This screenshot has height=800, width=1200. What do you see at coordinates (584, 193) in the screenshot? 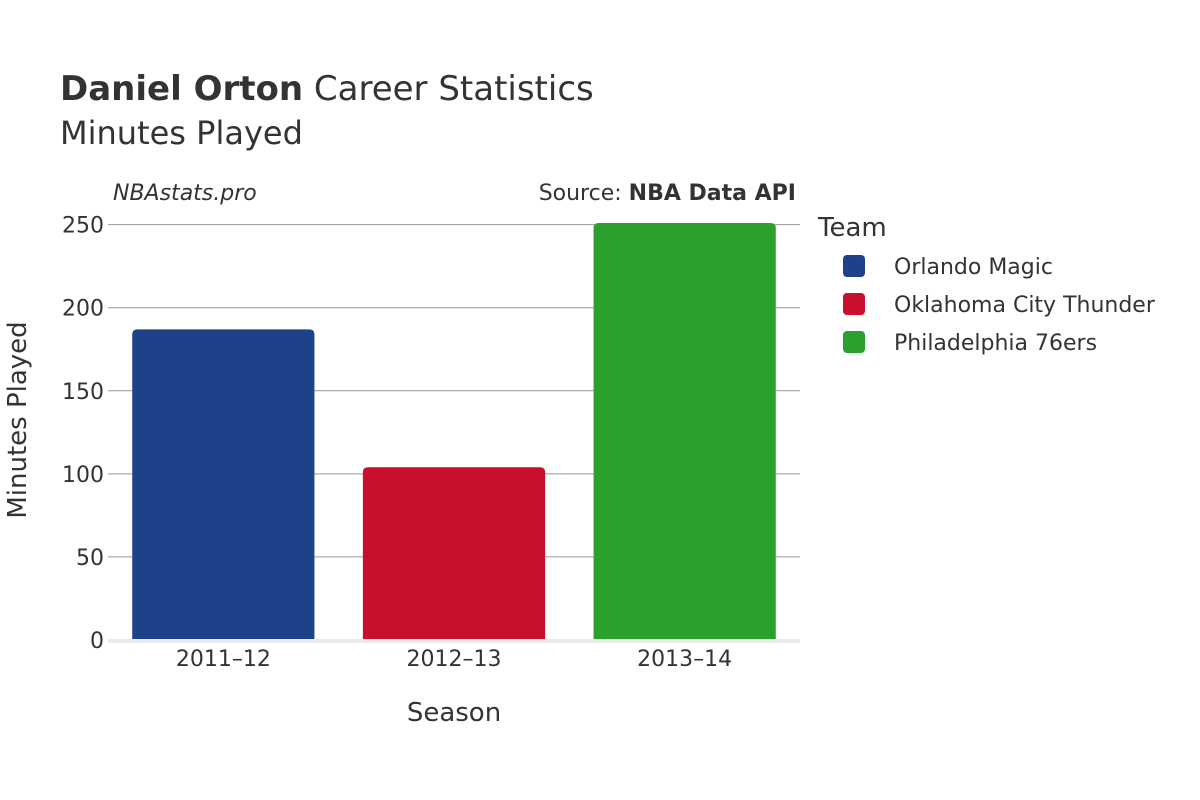
I see `source-prefix: Source:` at bounding box center [584, 193].